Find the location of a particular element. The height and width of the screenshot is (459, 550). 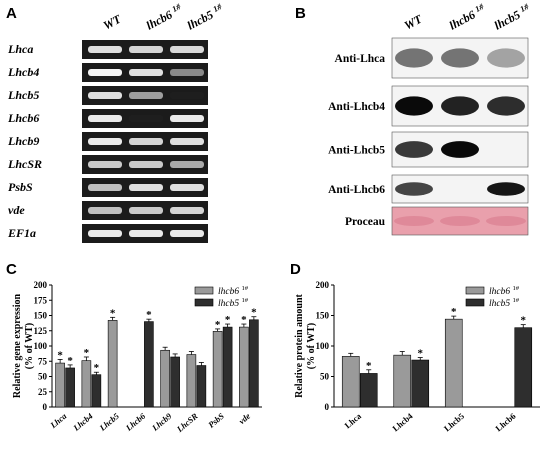

gel-row: LhcSR is located at coordinates (107, 164).